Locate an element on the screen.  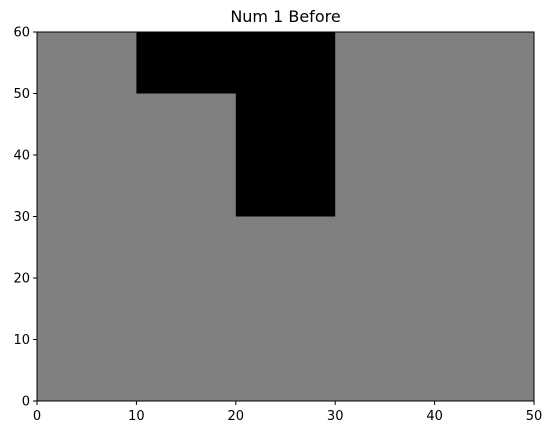
x-tick-label: 20 is located at coordinates (236, 416).